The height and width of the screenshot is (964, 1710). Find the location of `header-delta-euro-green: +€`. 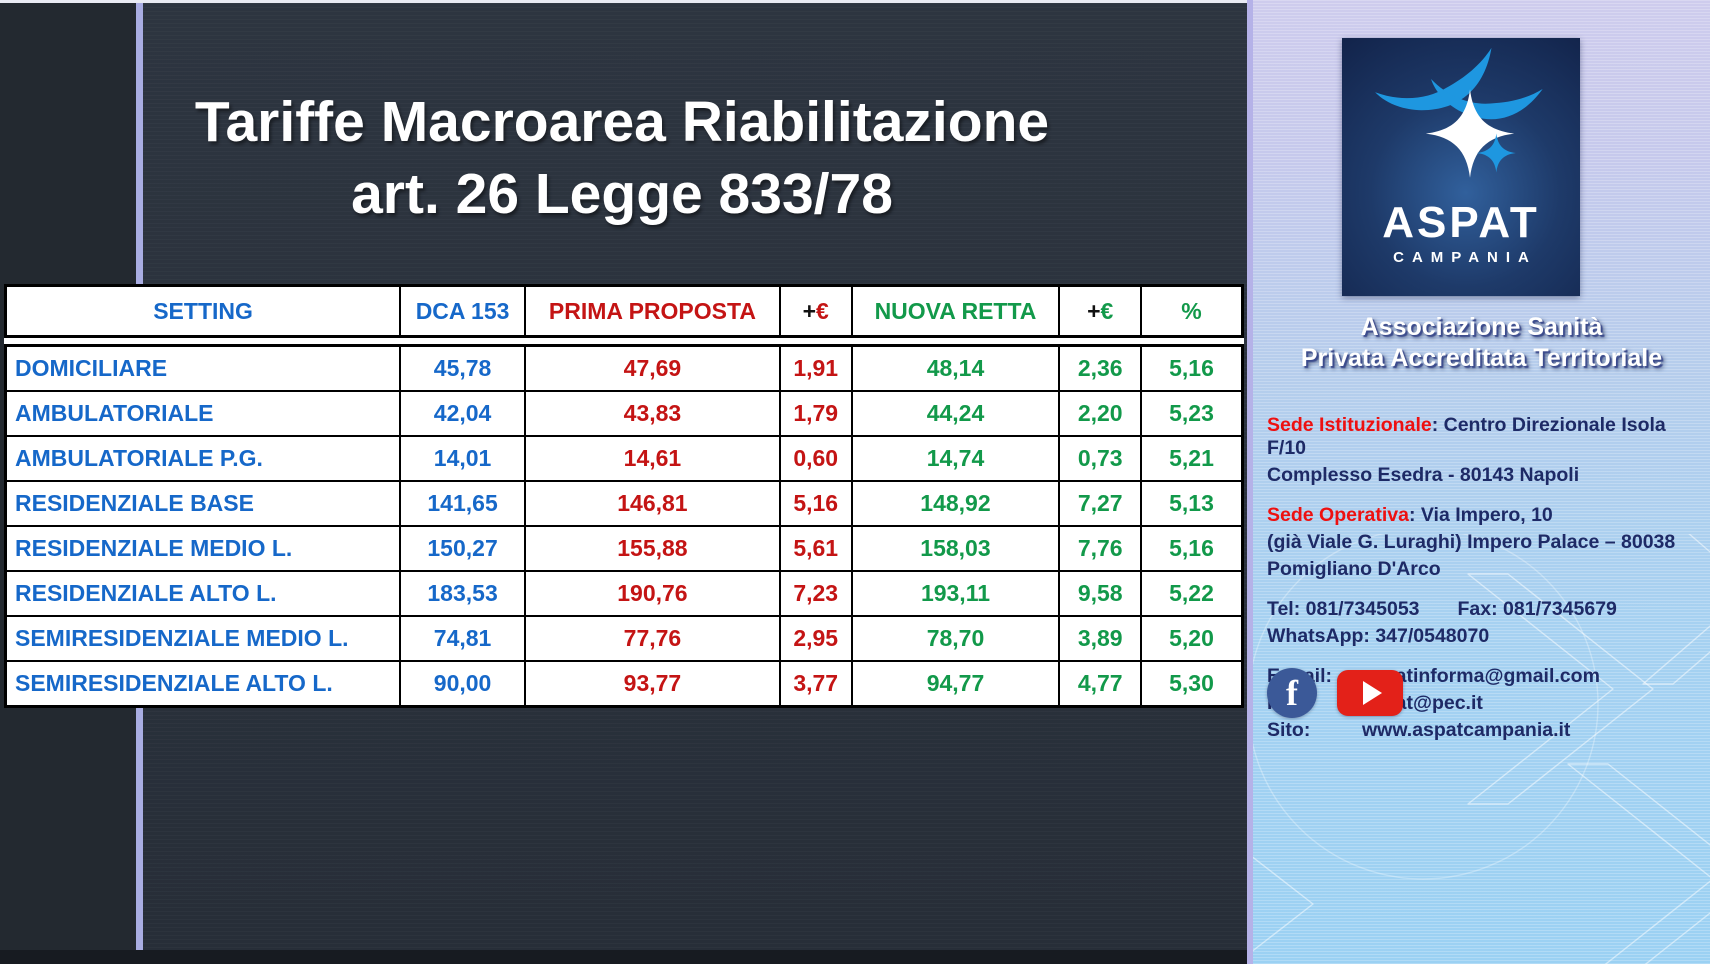

header-delta-euro-green: +€ is located at coordinates (1100, 311).